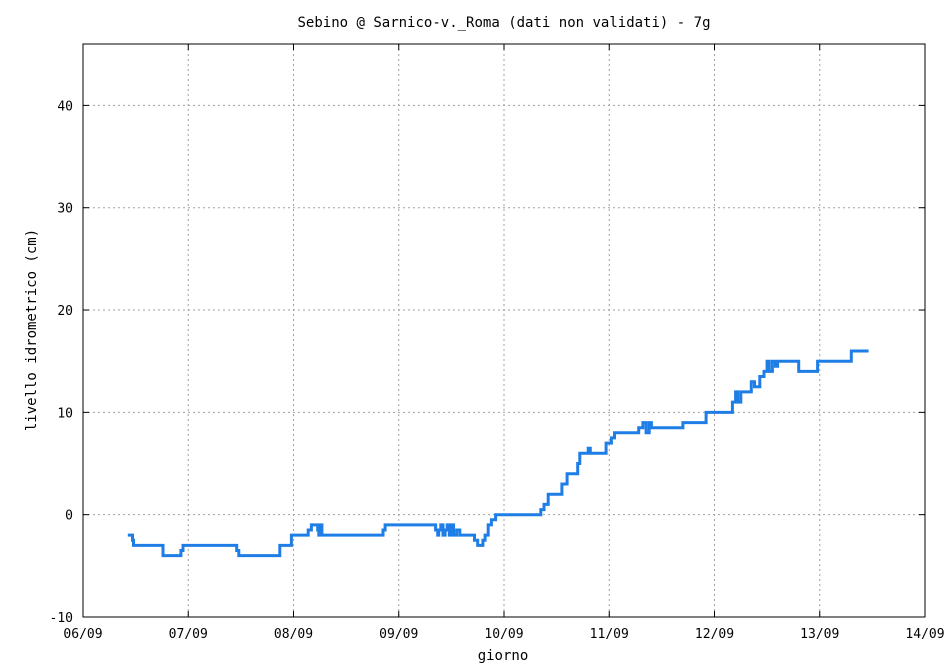 The height and width of the screenshot is (666, 950). I want to click on x-tick-label: 10/09, so click(503, 634).